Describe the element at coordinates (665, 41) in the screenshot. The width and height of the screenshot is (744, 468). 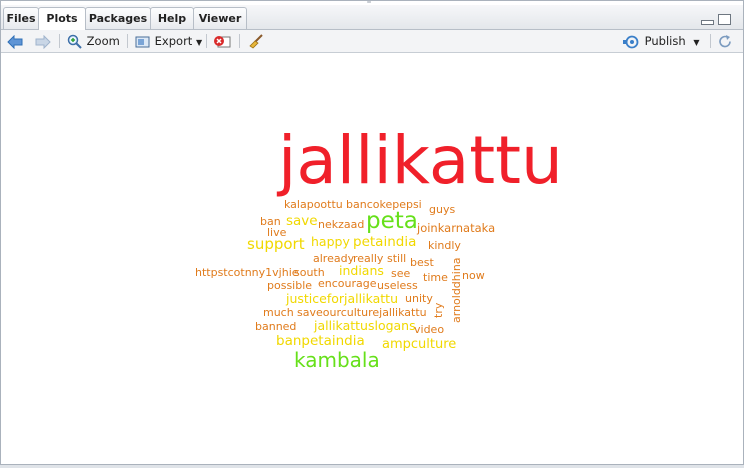
I see `publish-label: Publish` at that location.